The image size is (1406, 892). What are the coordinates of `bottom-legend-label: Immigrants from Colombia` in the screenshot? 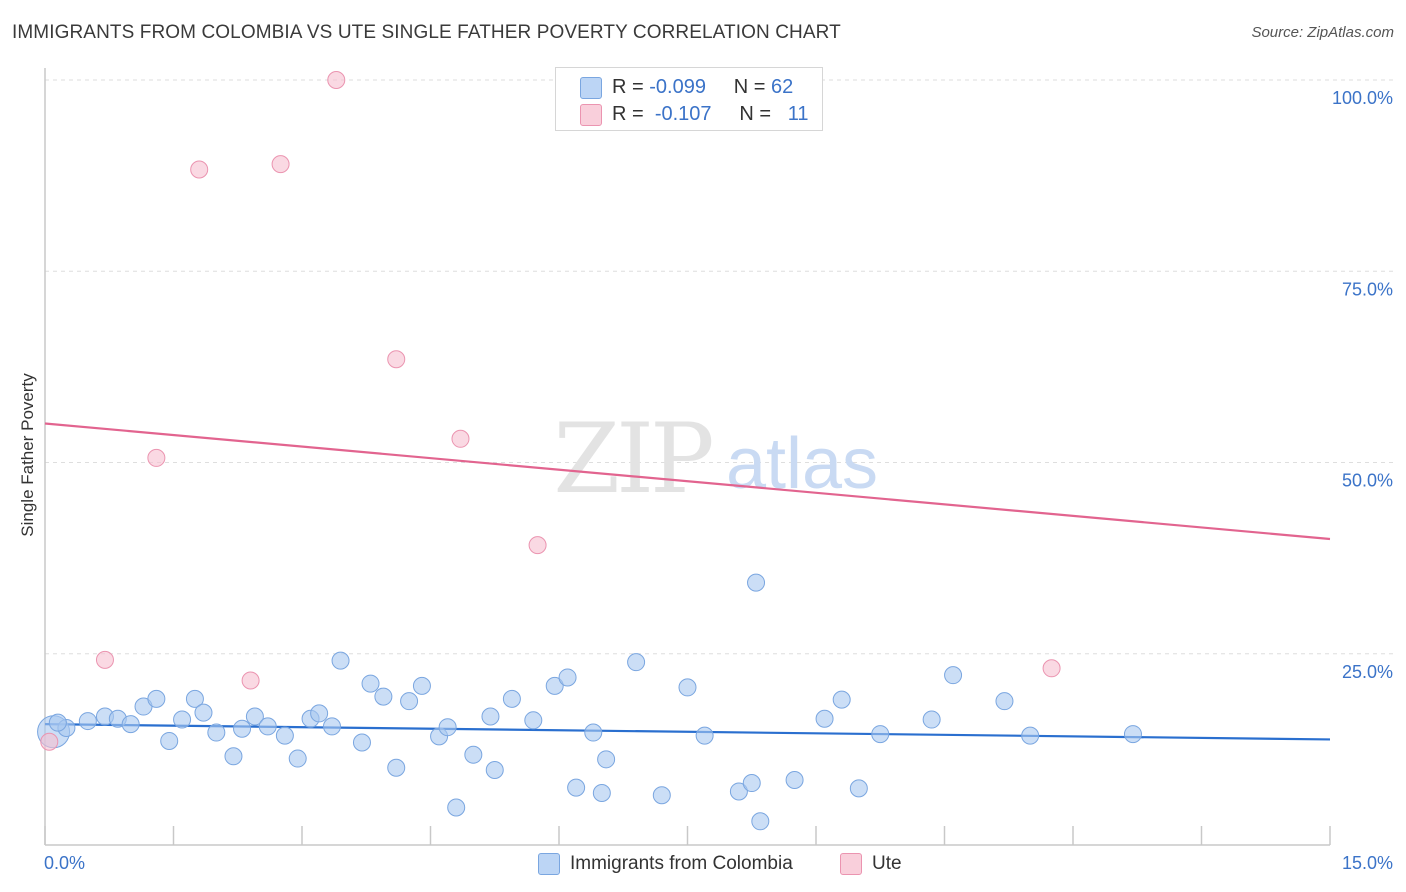 It's located at (681, 863).